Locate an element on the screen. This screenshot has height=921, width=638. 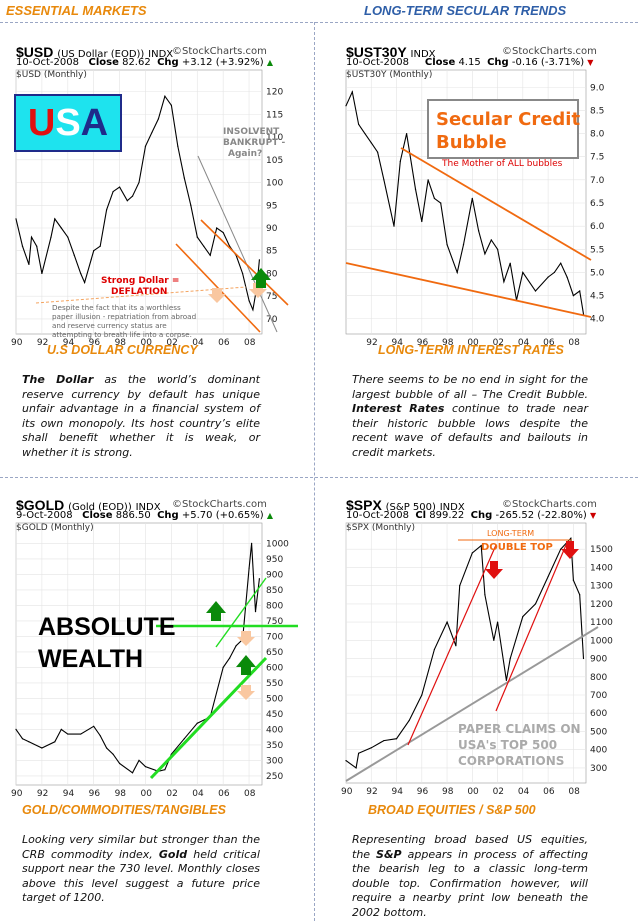
quote-date: 9-Oct-2008 is located at coordinates (44, 515).